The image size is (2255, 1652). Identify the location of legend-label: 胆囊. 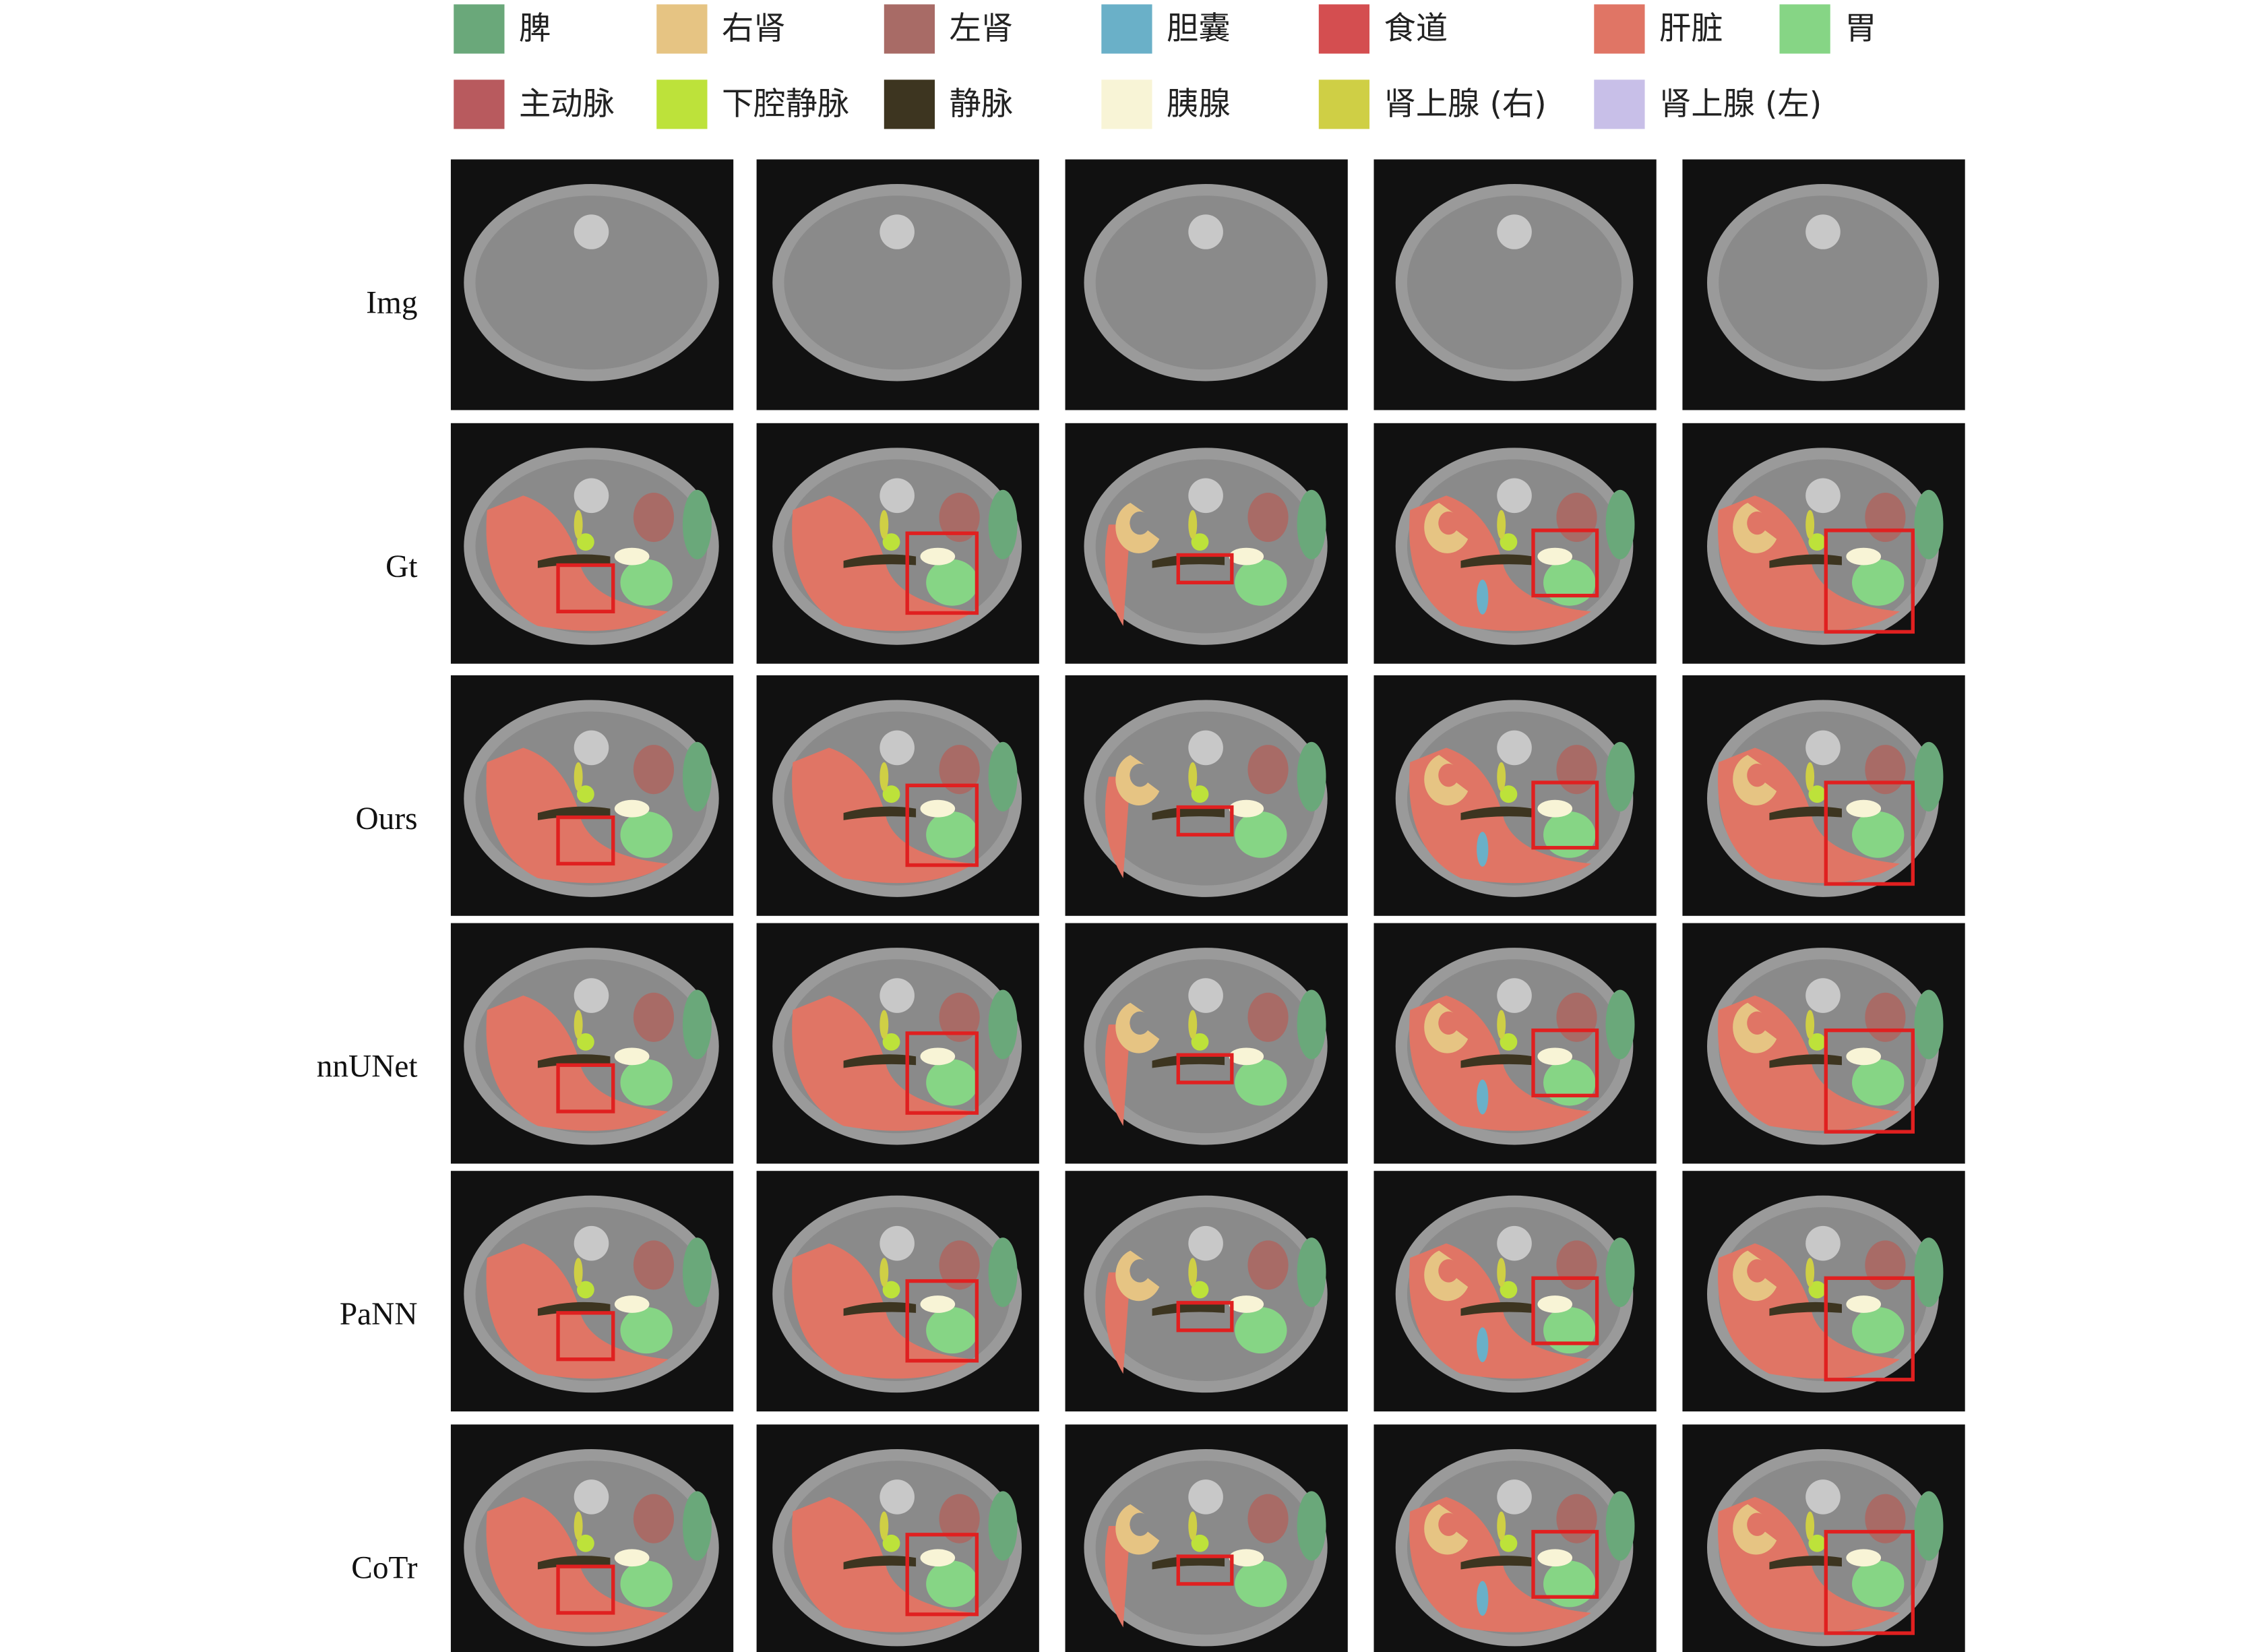
(1199, 28).